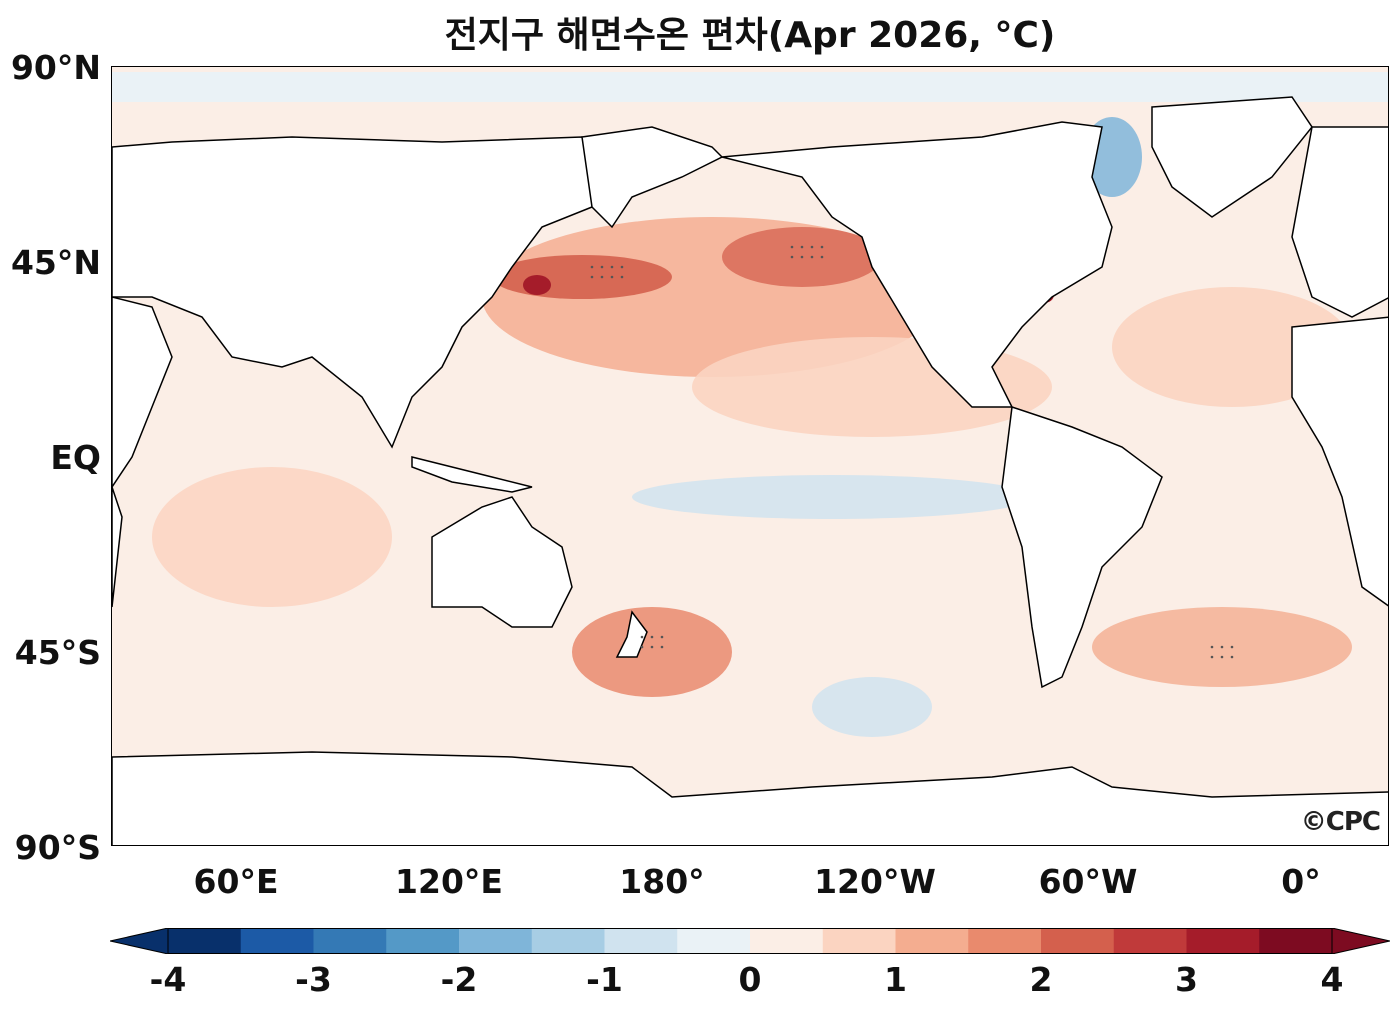 This screenshot has width=1400, height=1012. I want to click on colorbar-tick-label: -4, so click(168, 979).